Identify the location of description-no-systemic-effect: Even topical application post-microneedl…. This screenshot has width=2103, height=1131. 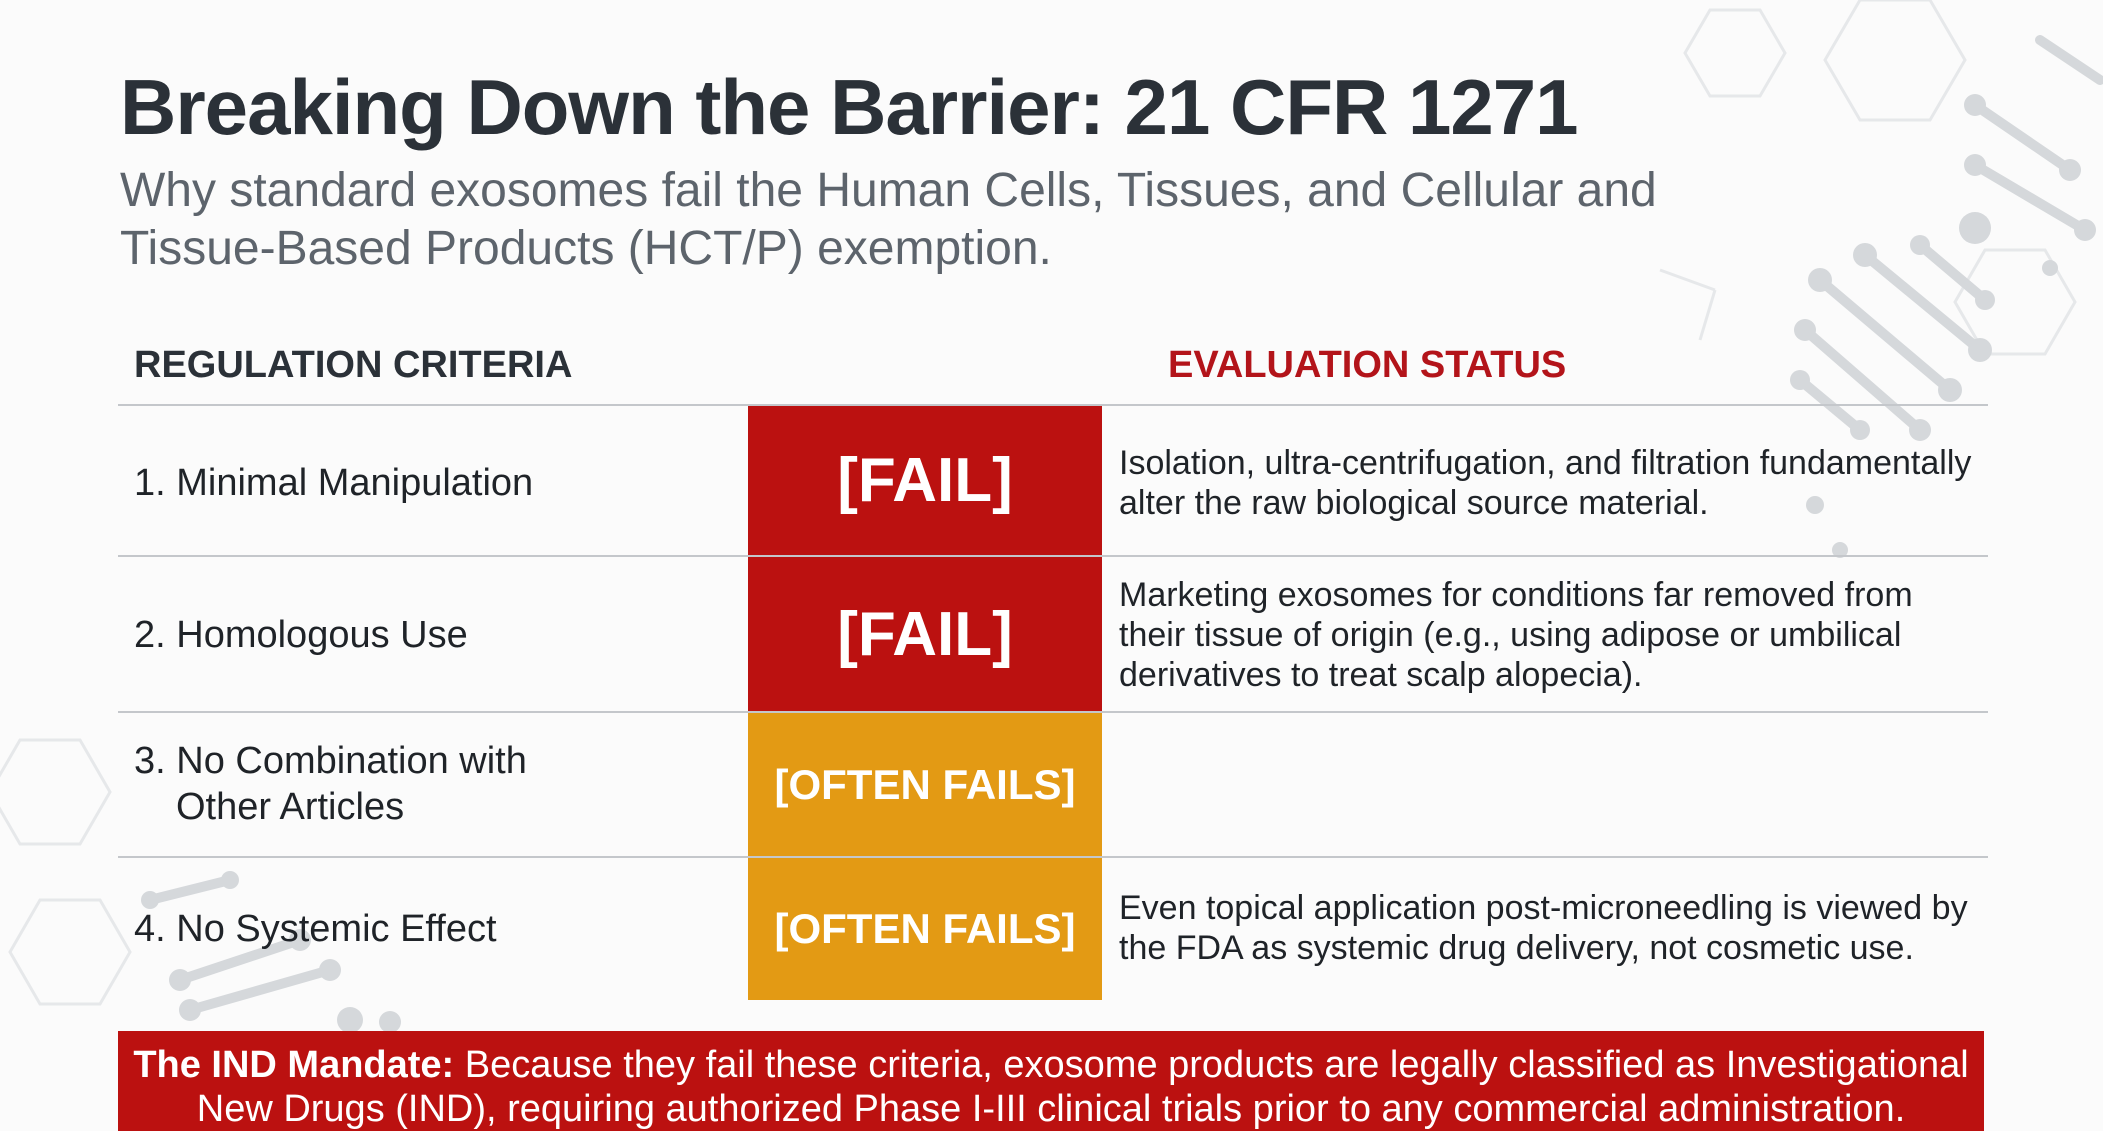
(1543, 928).